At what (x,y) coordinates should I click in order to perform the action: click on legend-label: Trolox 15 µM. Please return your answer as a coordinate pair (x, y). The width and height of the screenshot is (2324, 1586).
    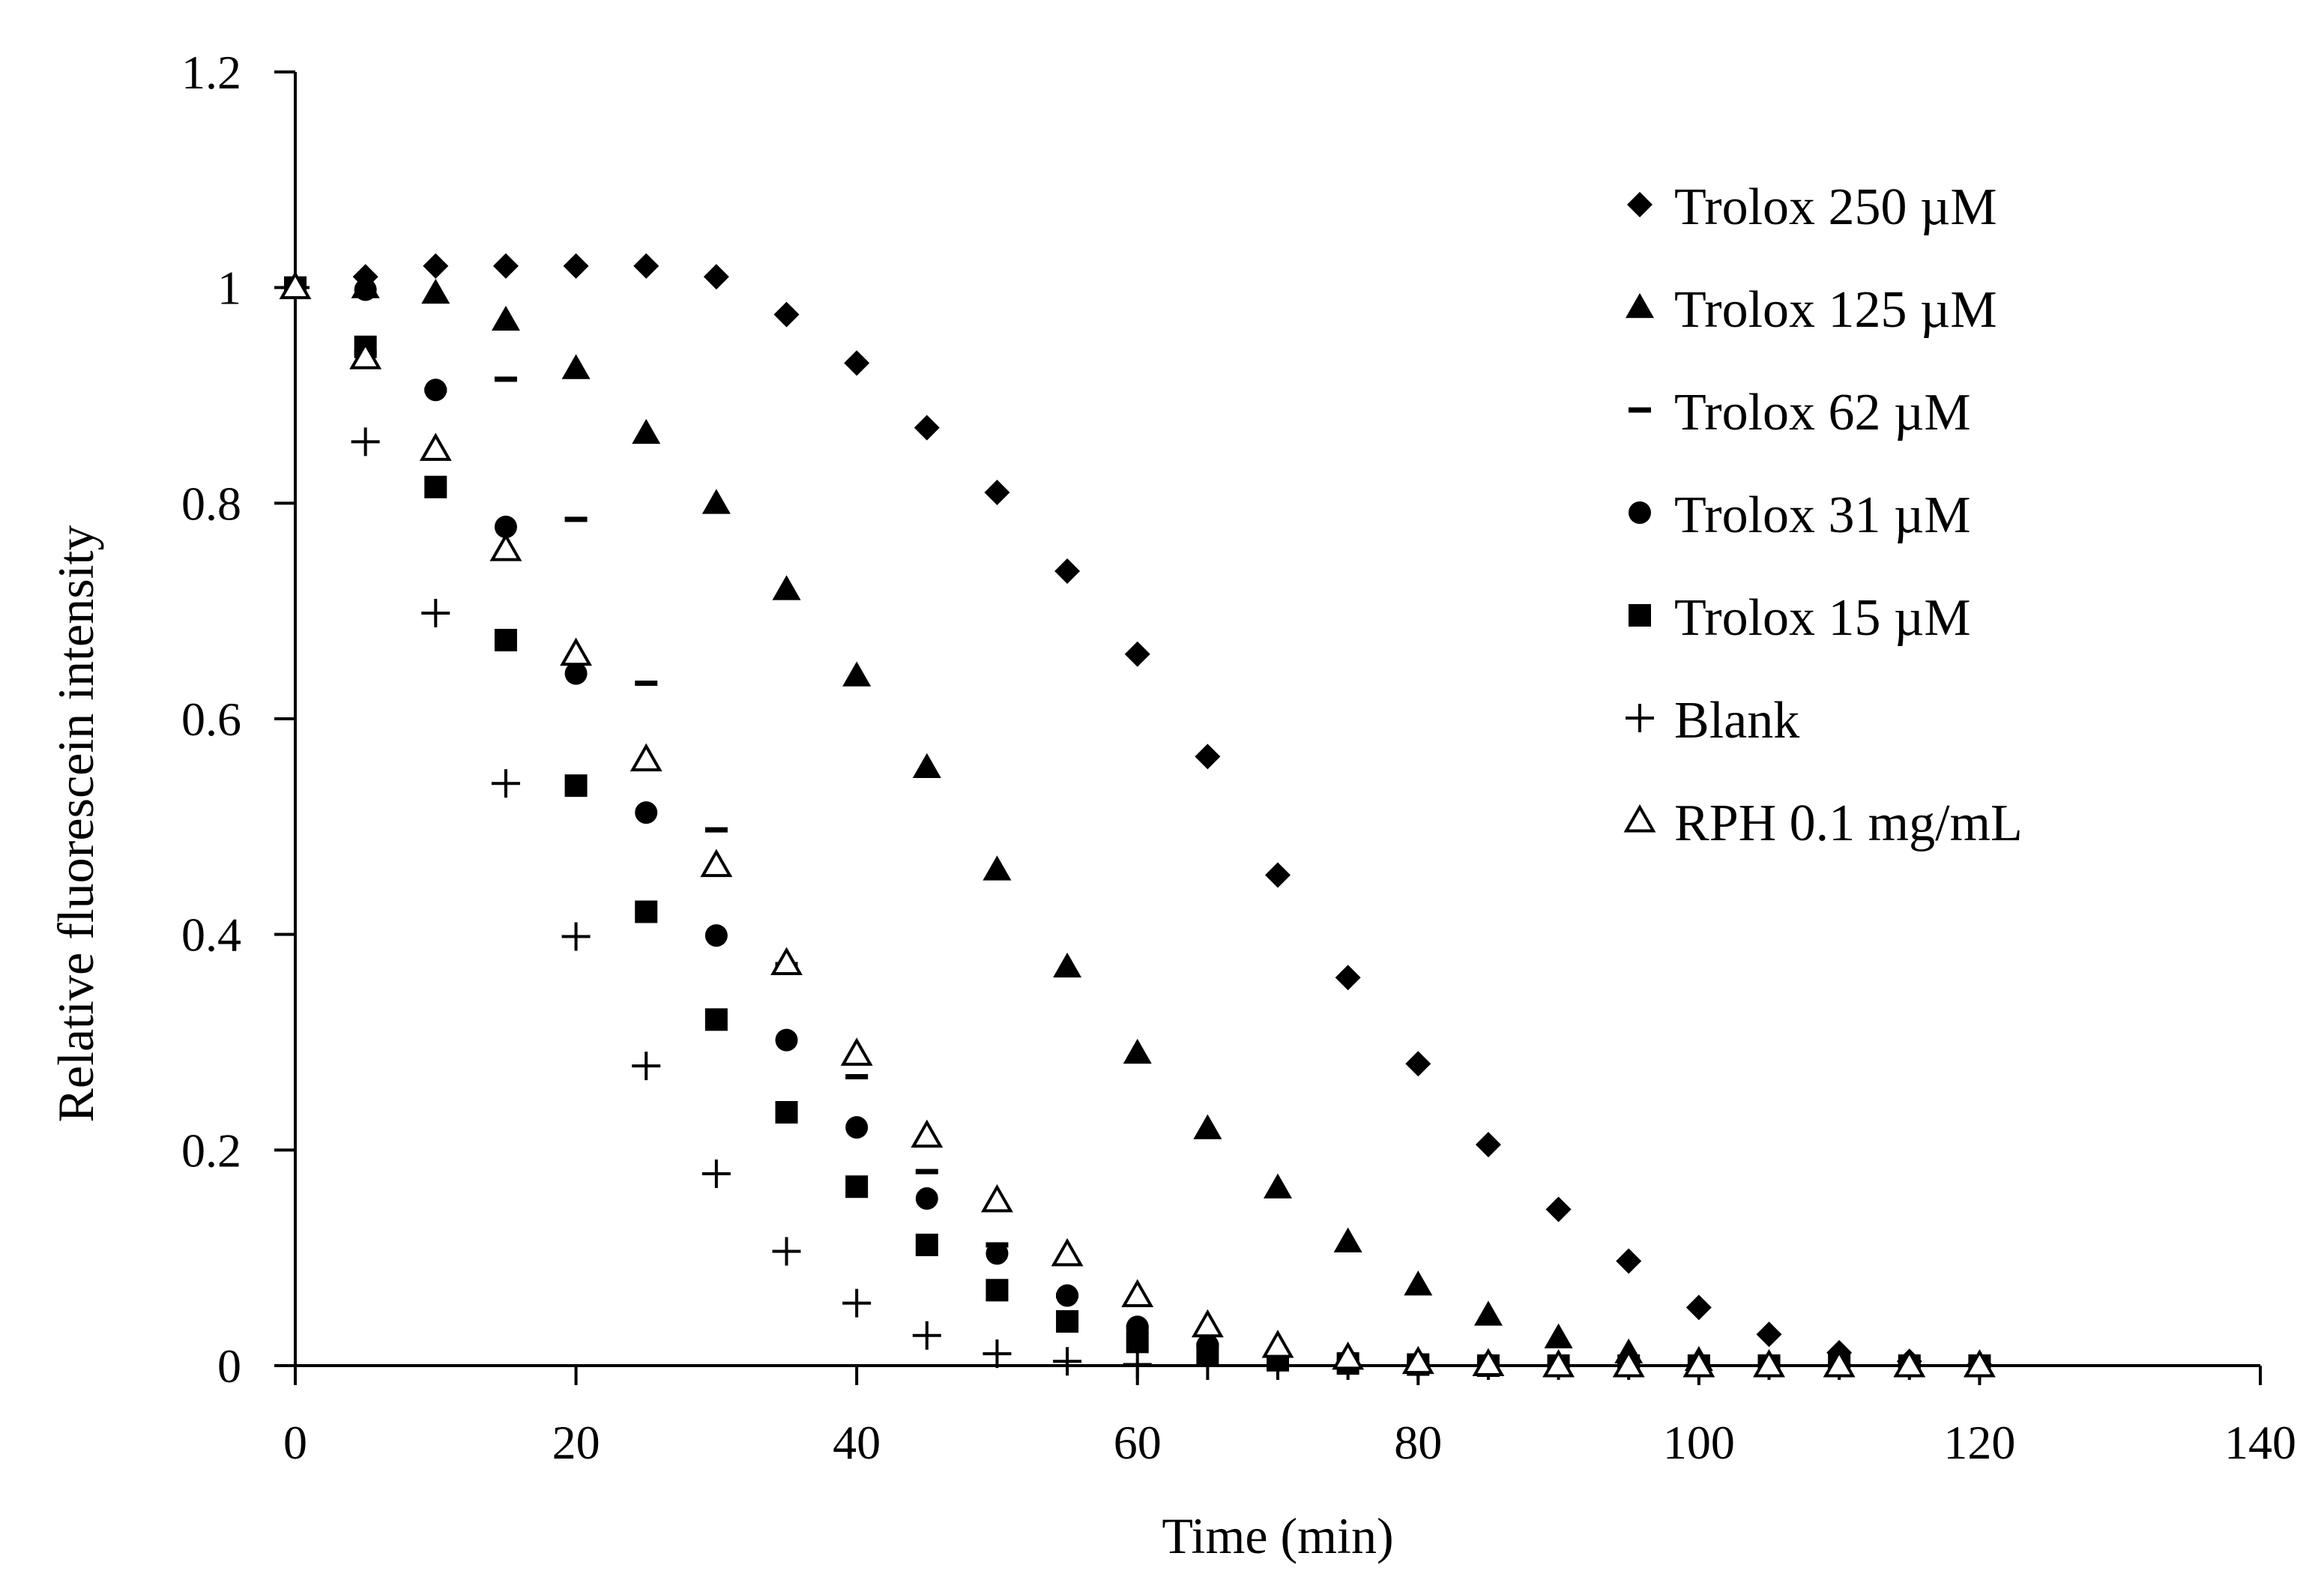
    Looking at the image, I should click on (1822, 618).